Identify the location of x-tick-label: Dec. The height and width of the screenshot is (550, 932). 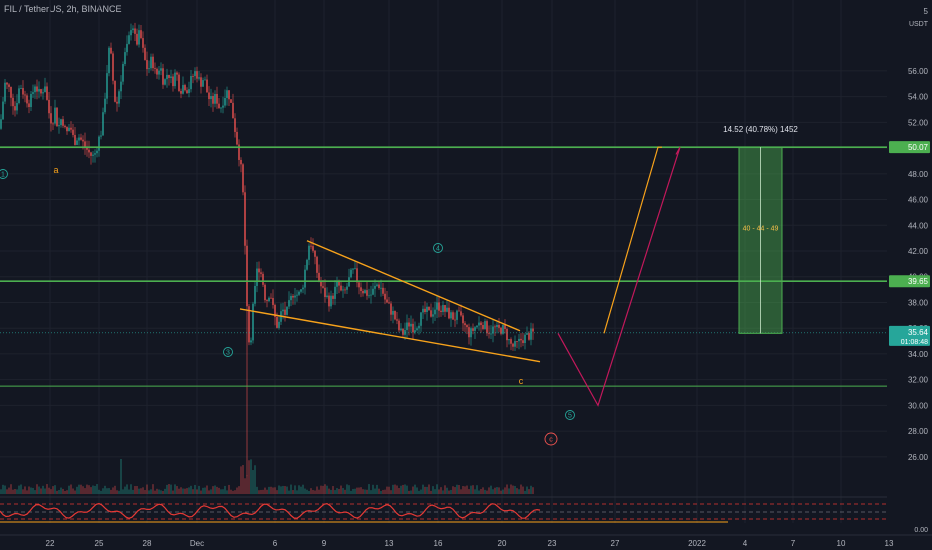
(197, 543).